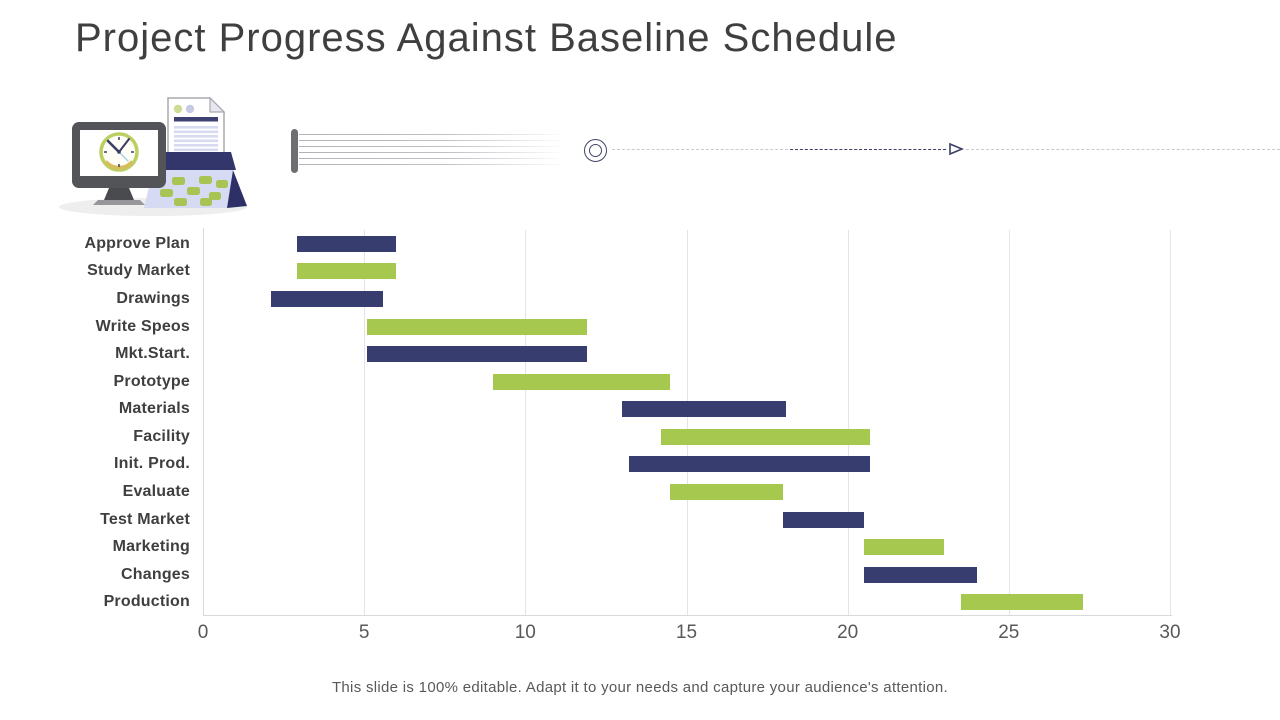 This screenshot has width=1280, height=720. Describe the element at coordinates (1123, 149) in the screenshot. I see `dashed-line-right` at that location.